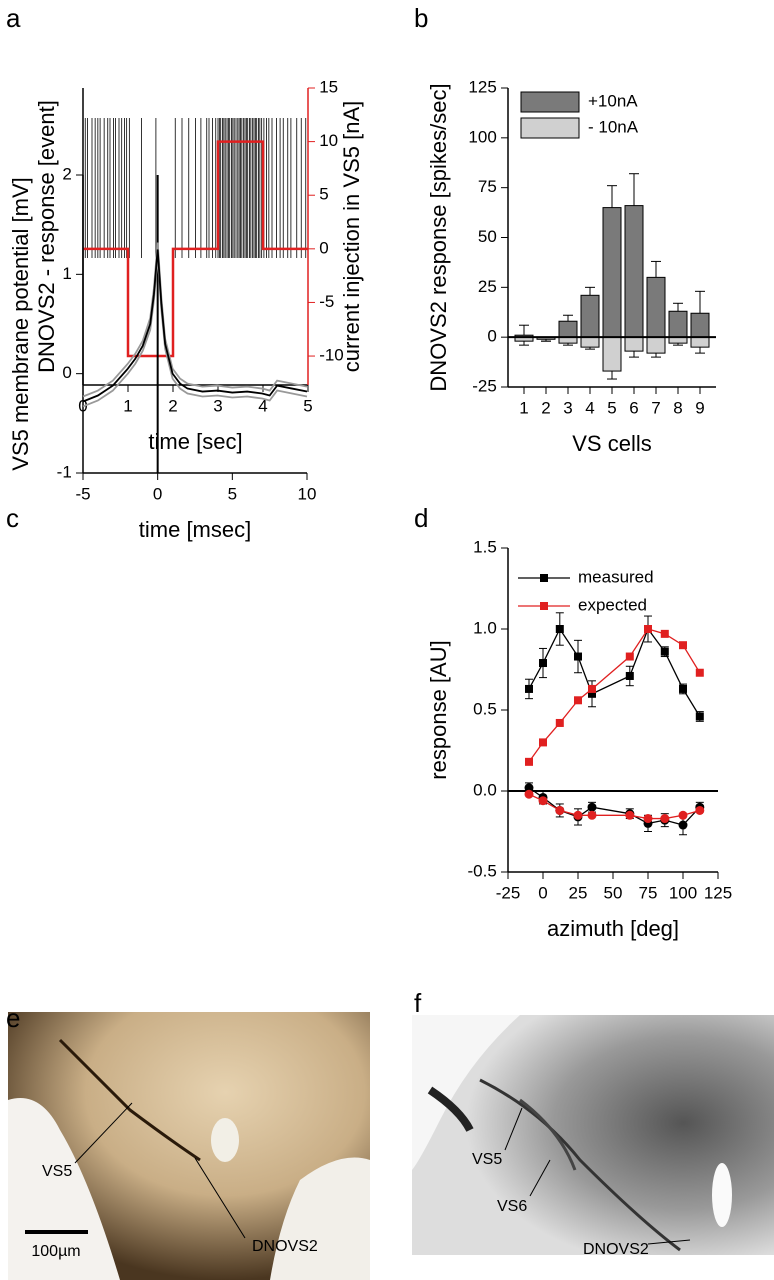 The width and height of the screenshot is (774, 1280). I want to click on x-tick-label: -5, so click(82, 493).